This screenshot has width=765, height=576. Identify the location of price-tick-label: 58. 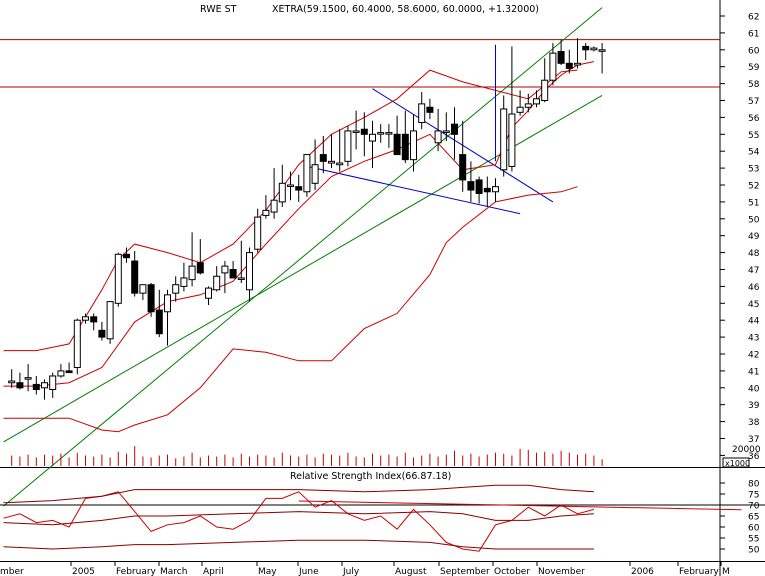
(754, 85).